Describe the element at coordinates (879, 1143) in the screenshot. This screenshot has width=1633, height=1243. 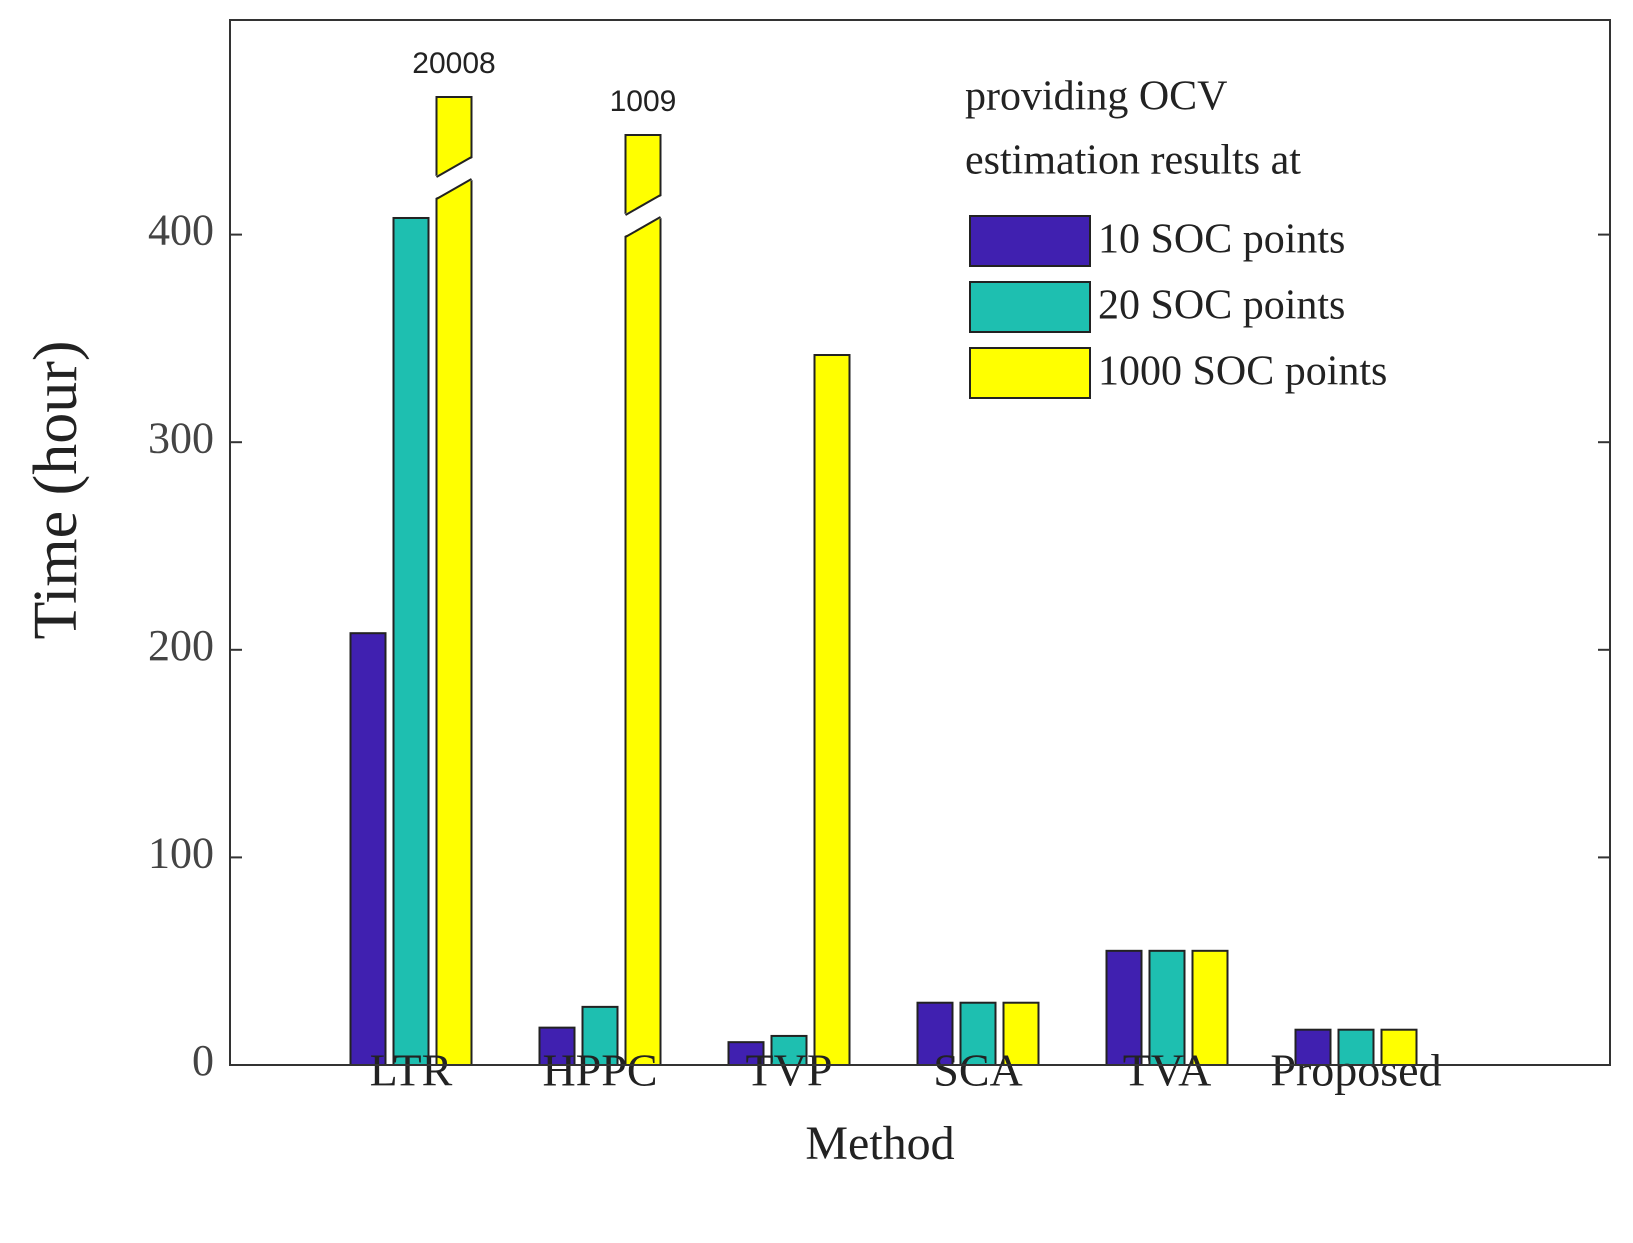
I see `x-axis-label: Method` at that location.